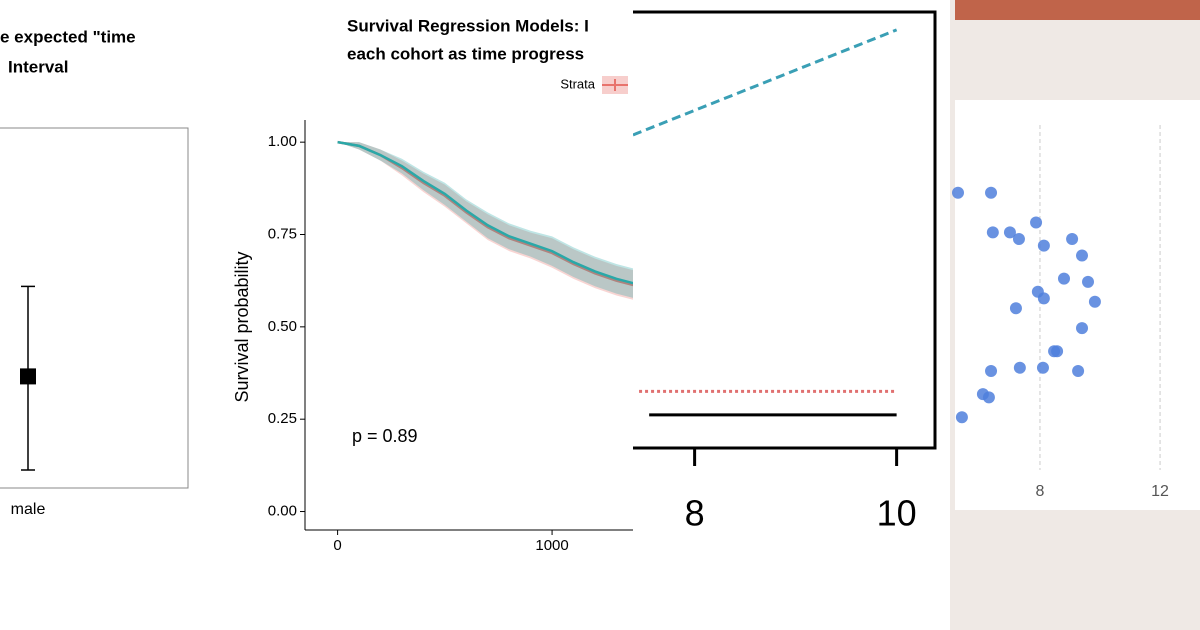  I want to click on x-tick-label: 0, so click(337, 545).